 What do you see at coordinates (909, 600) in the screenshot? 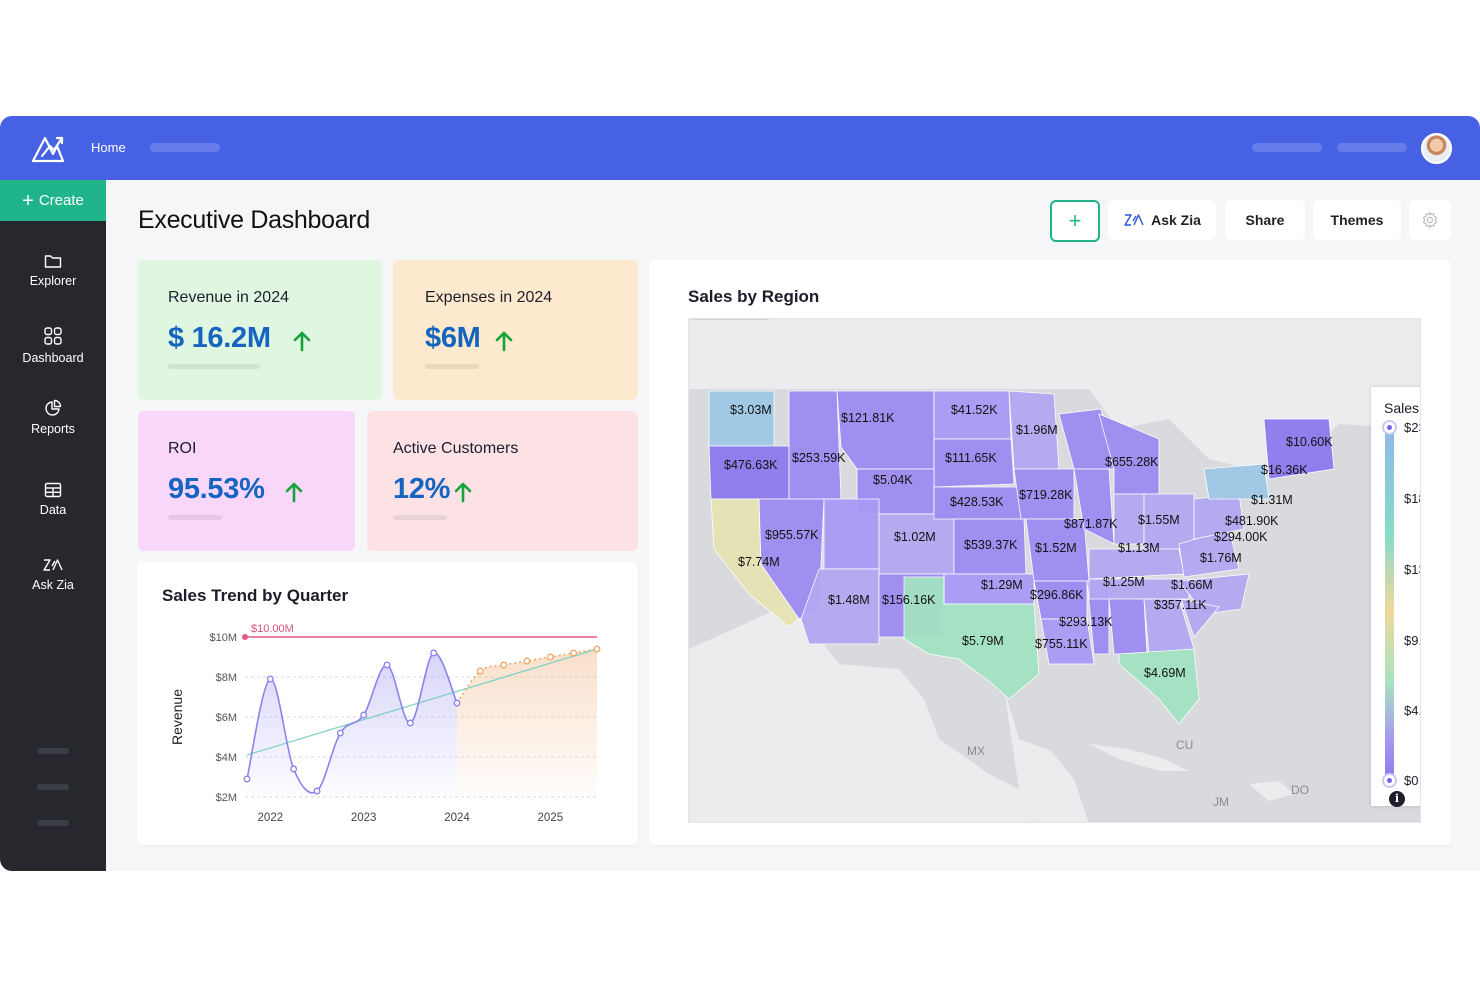
I see `state-value-label: $156.16K` at bounding box center [909, 600].